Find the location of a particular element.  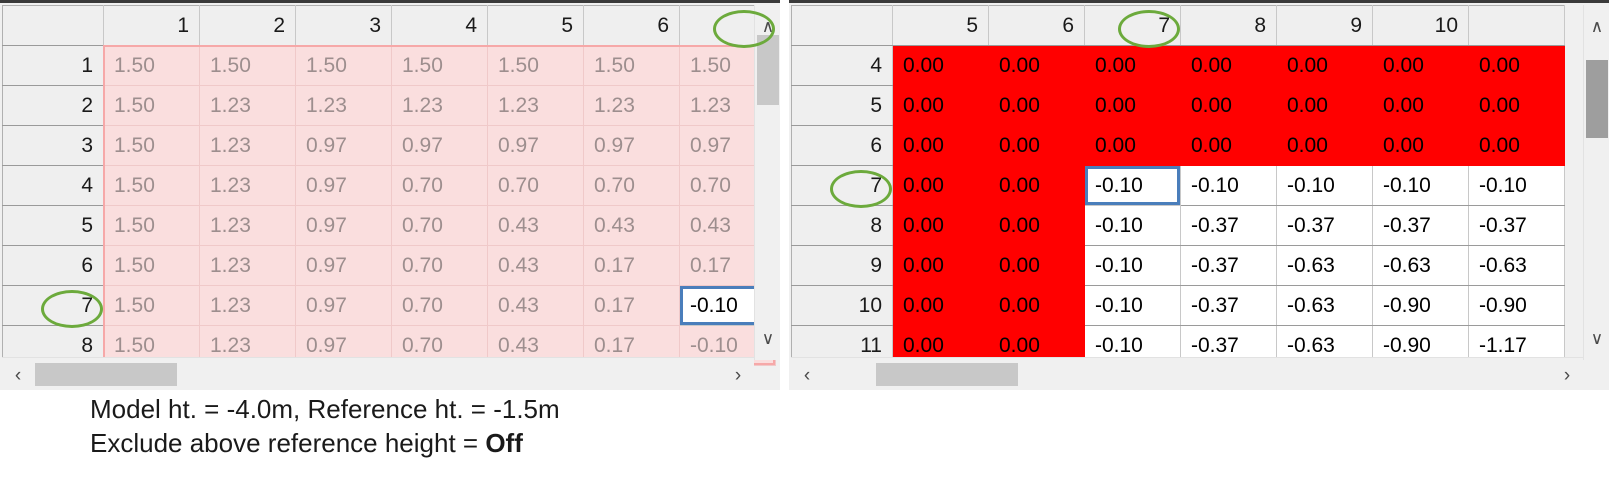

column-header-1: 1 is located at coordinates (151, 25).